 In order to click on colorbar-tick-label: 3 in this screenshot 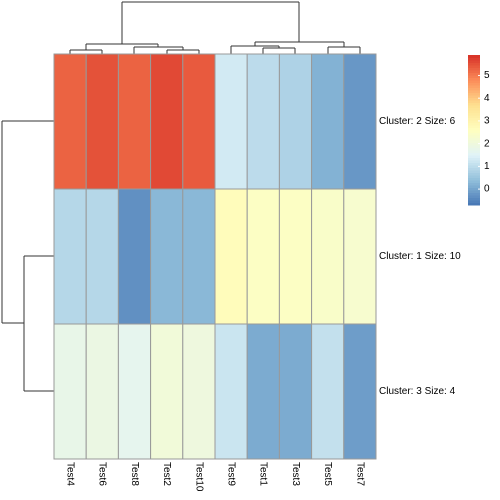, I will do `click(487, 121)`.